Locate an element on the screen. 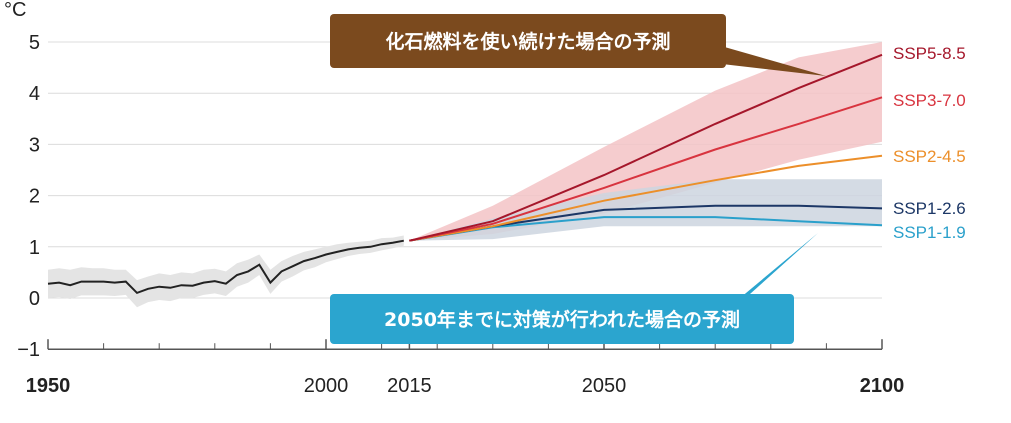 This screenshot has width=1011, height=423. scenario-range-band is located at coordinates (645, 210).